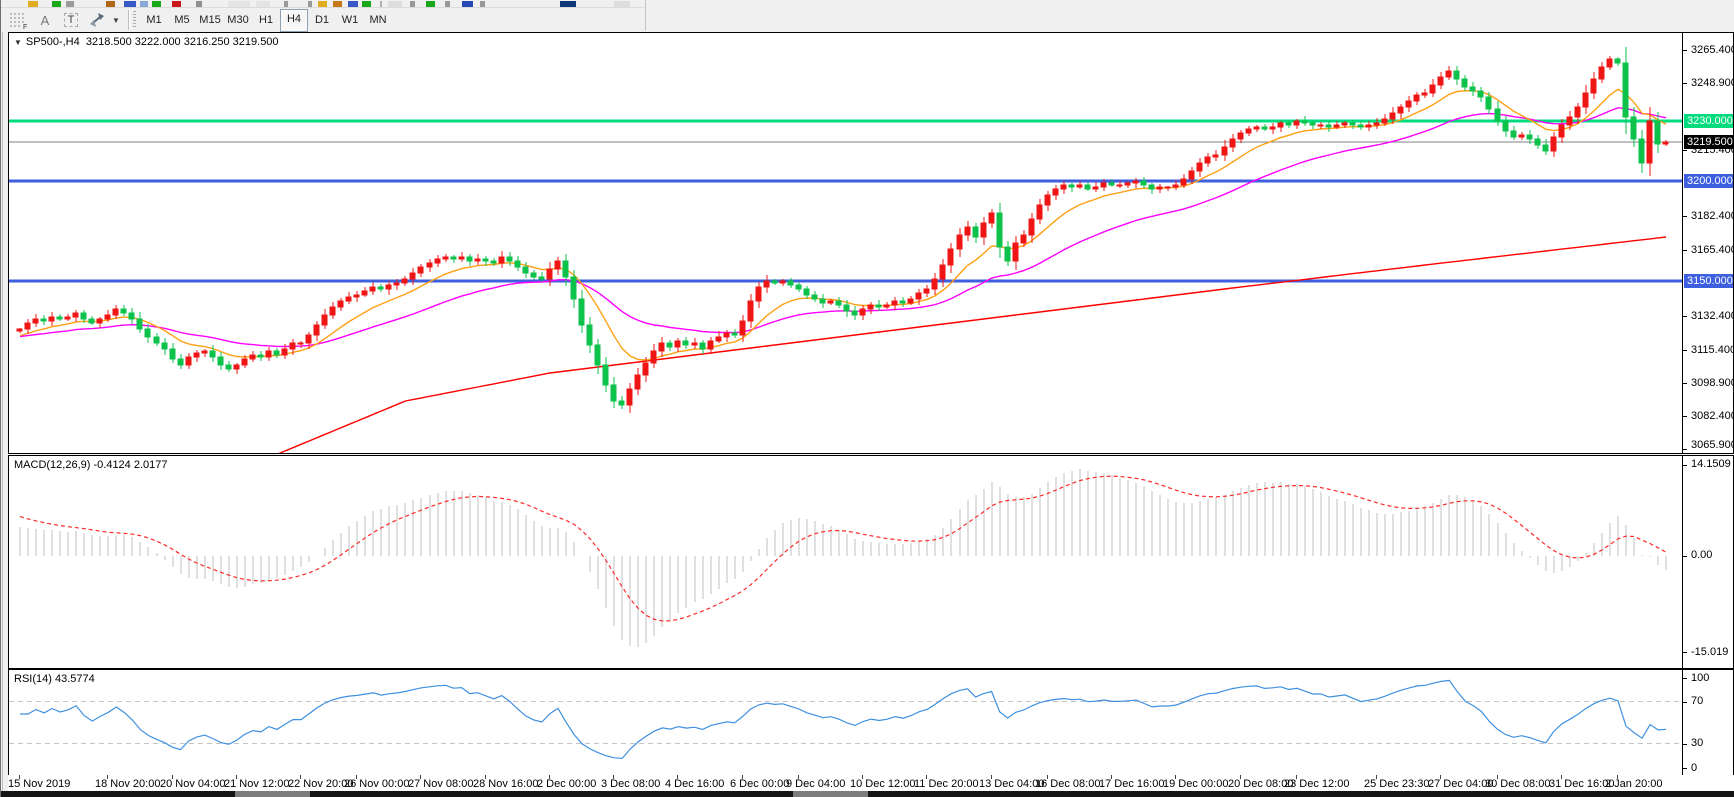 The height and width of the screenshot is (797, 1734). Describe the element at coordinates (0, 398) in the screenshot. I see `window-left-edge` at that location.